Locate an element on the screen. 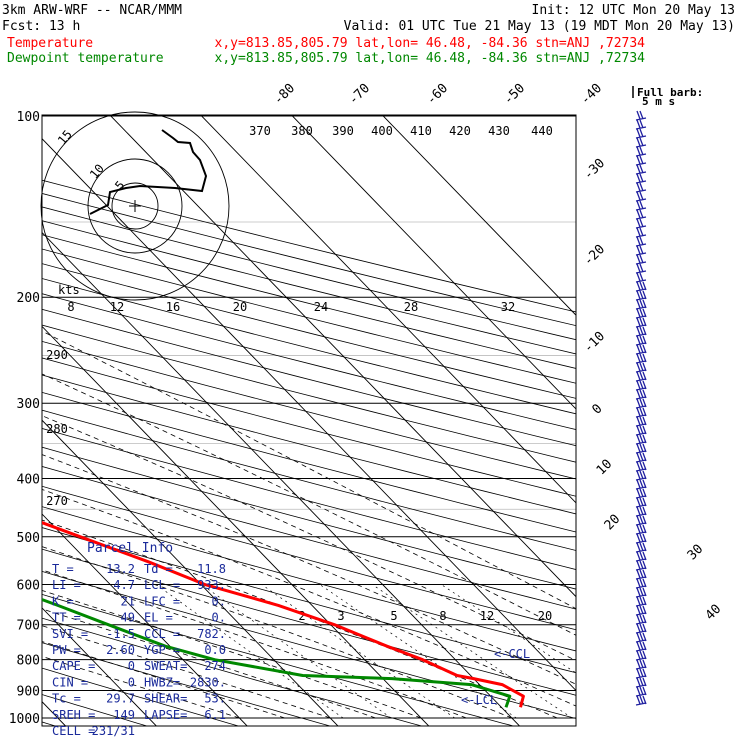  isotherm-label: 30 is located at coordinates (696, 553).